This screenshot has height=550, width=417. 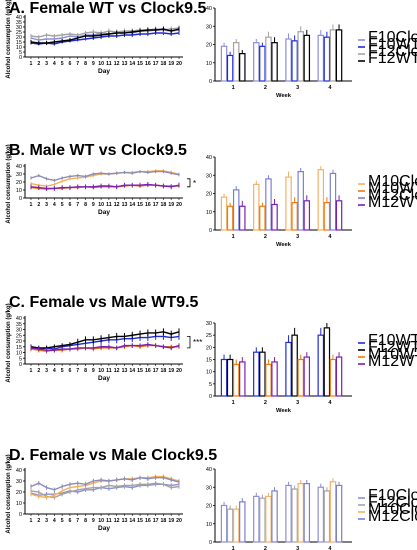 What do you see at coordinates (392, 51) in the screenshot?
I see `[object Object]: F12Clock5.2` at bounding box center [392, 51].